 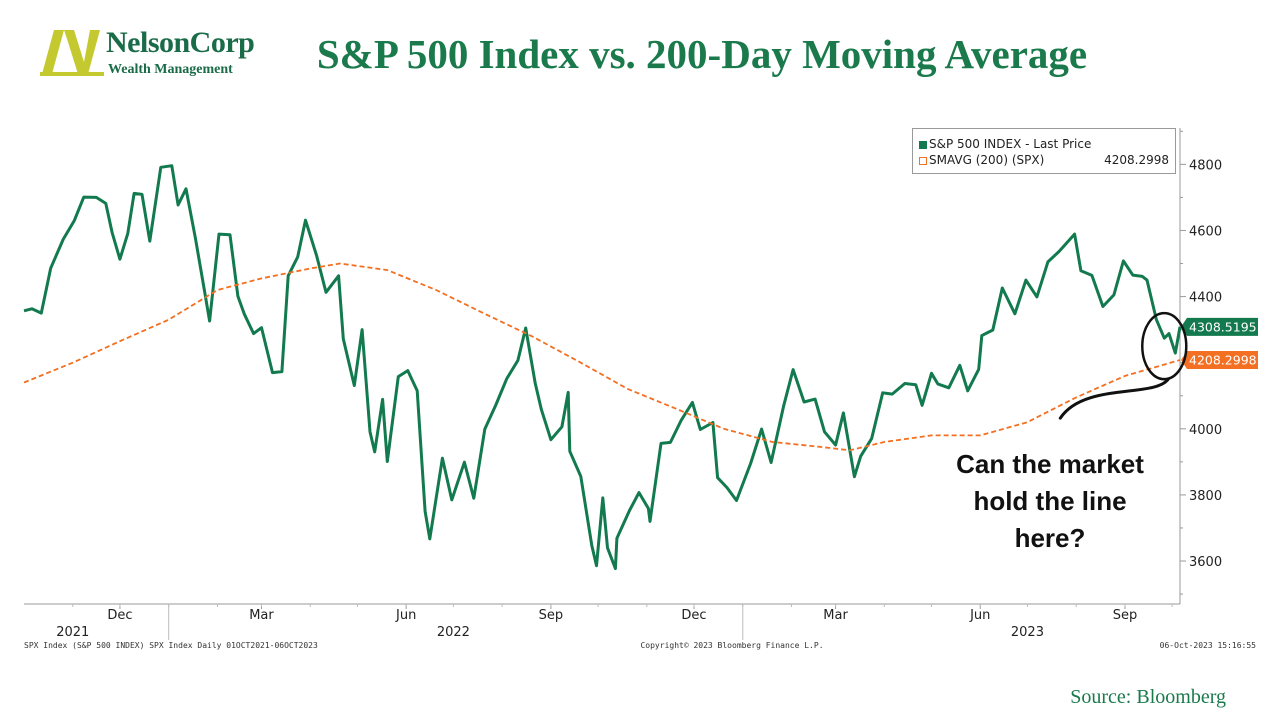 I want to click on legend-swatch-sma, so click(x=923, y=160).